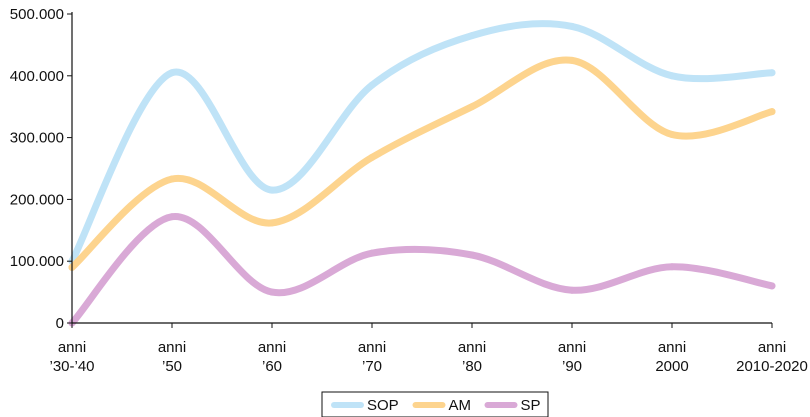 This screenshot has width=810, height=417. What do you see at coordinates (60, 323) in the screenshot?
I see `y-tick-label: 0` at bounding box center [60, 323].